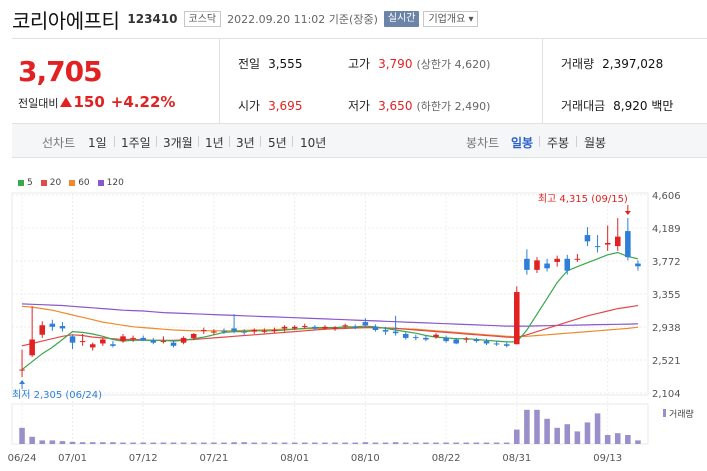 The height and width of the screenshot is (471, 707). I want to click on stat-amount: 거래대금 8,920 백만, so click(617, 105).